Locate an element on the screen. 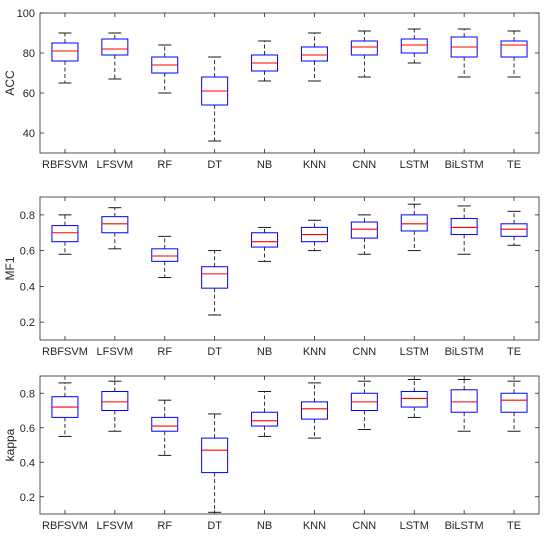 The image size is (550, 540). y-tick-label: 0.2 is located at coordinates (27, 323).